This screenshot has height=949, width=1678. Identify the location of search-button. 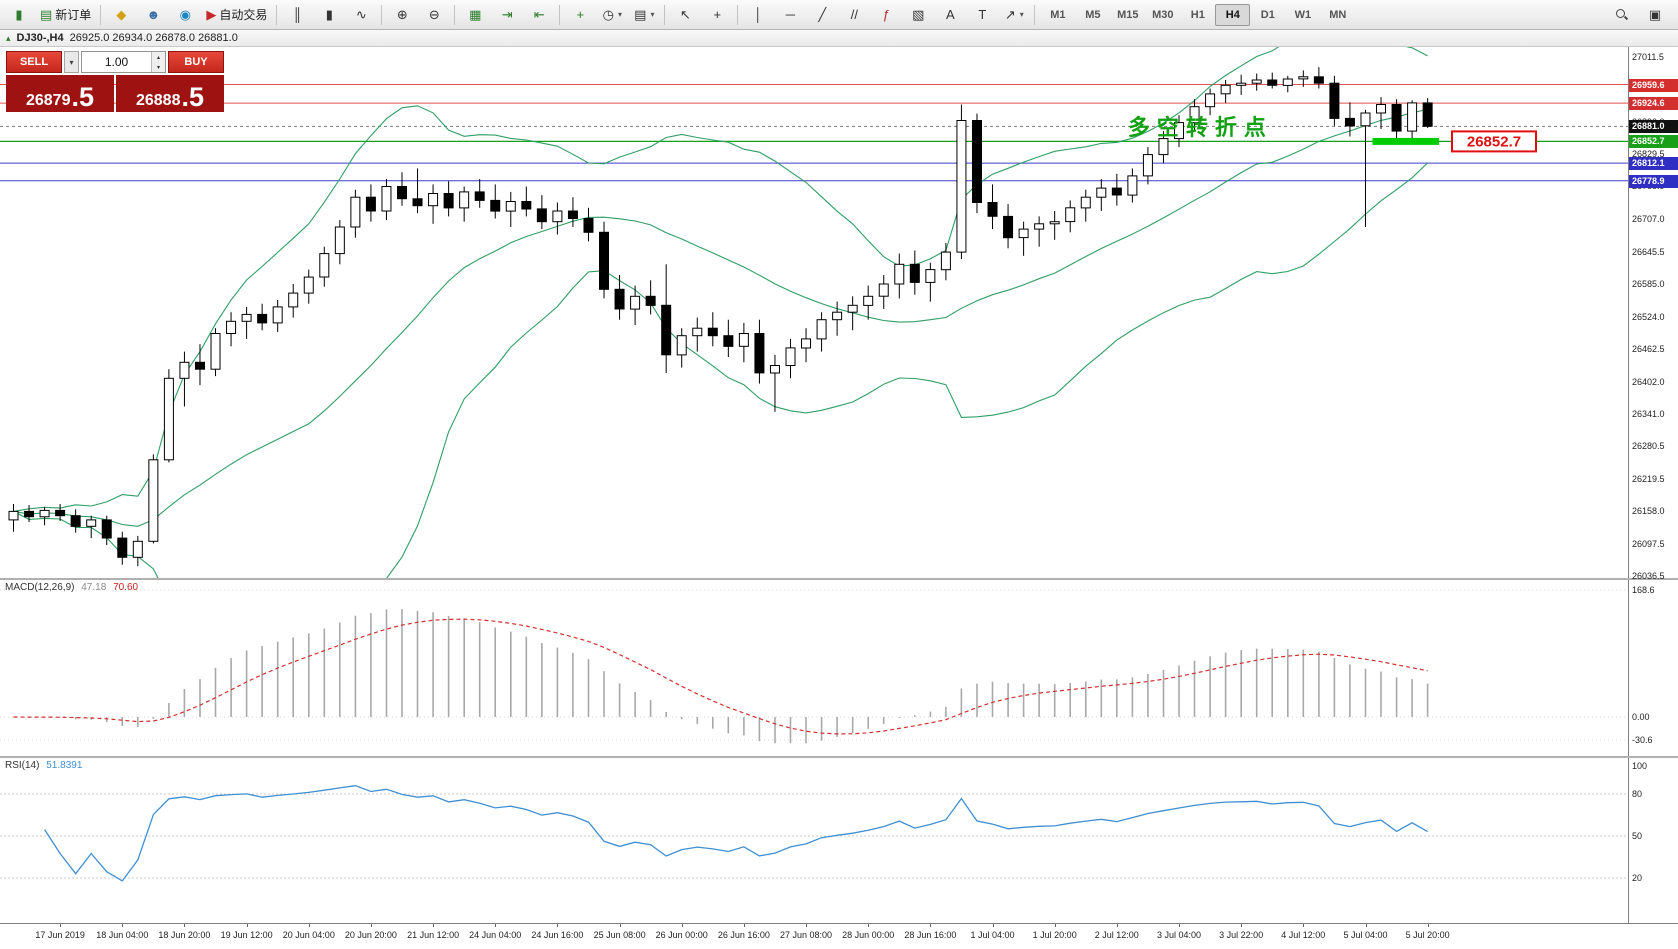
(1621, 15).